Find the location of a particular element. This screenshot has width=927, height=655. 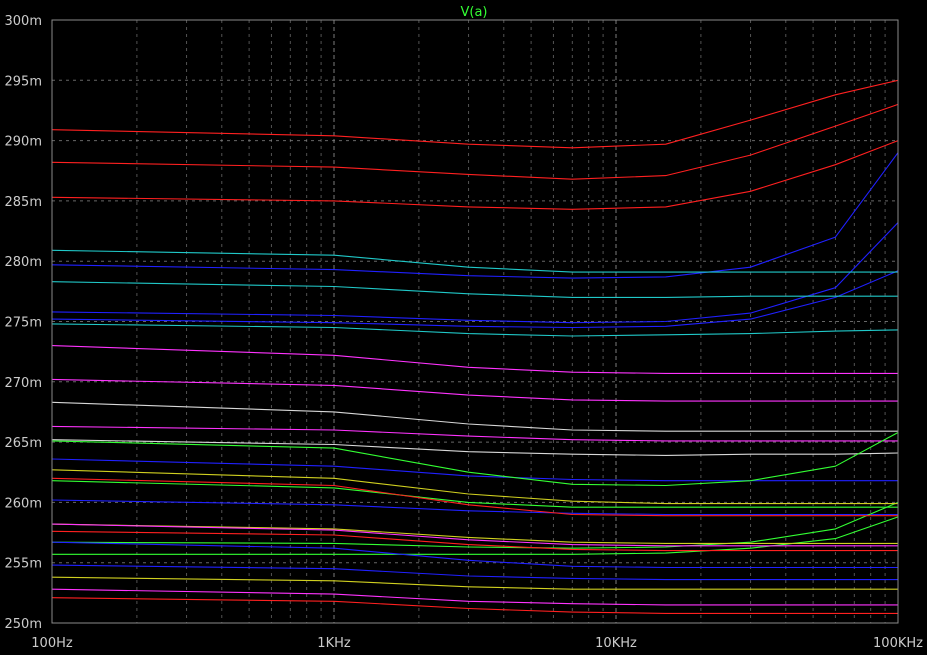

y-tick-label: 280m is located at coordinates (23, 262).